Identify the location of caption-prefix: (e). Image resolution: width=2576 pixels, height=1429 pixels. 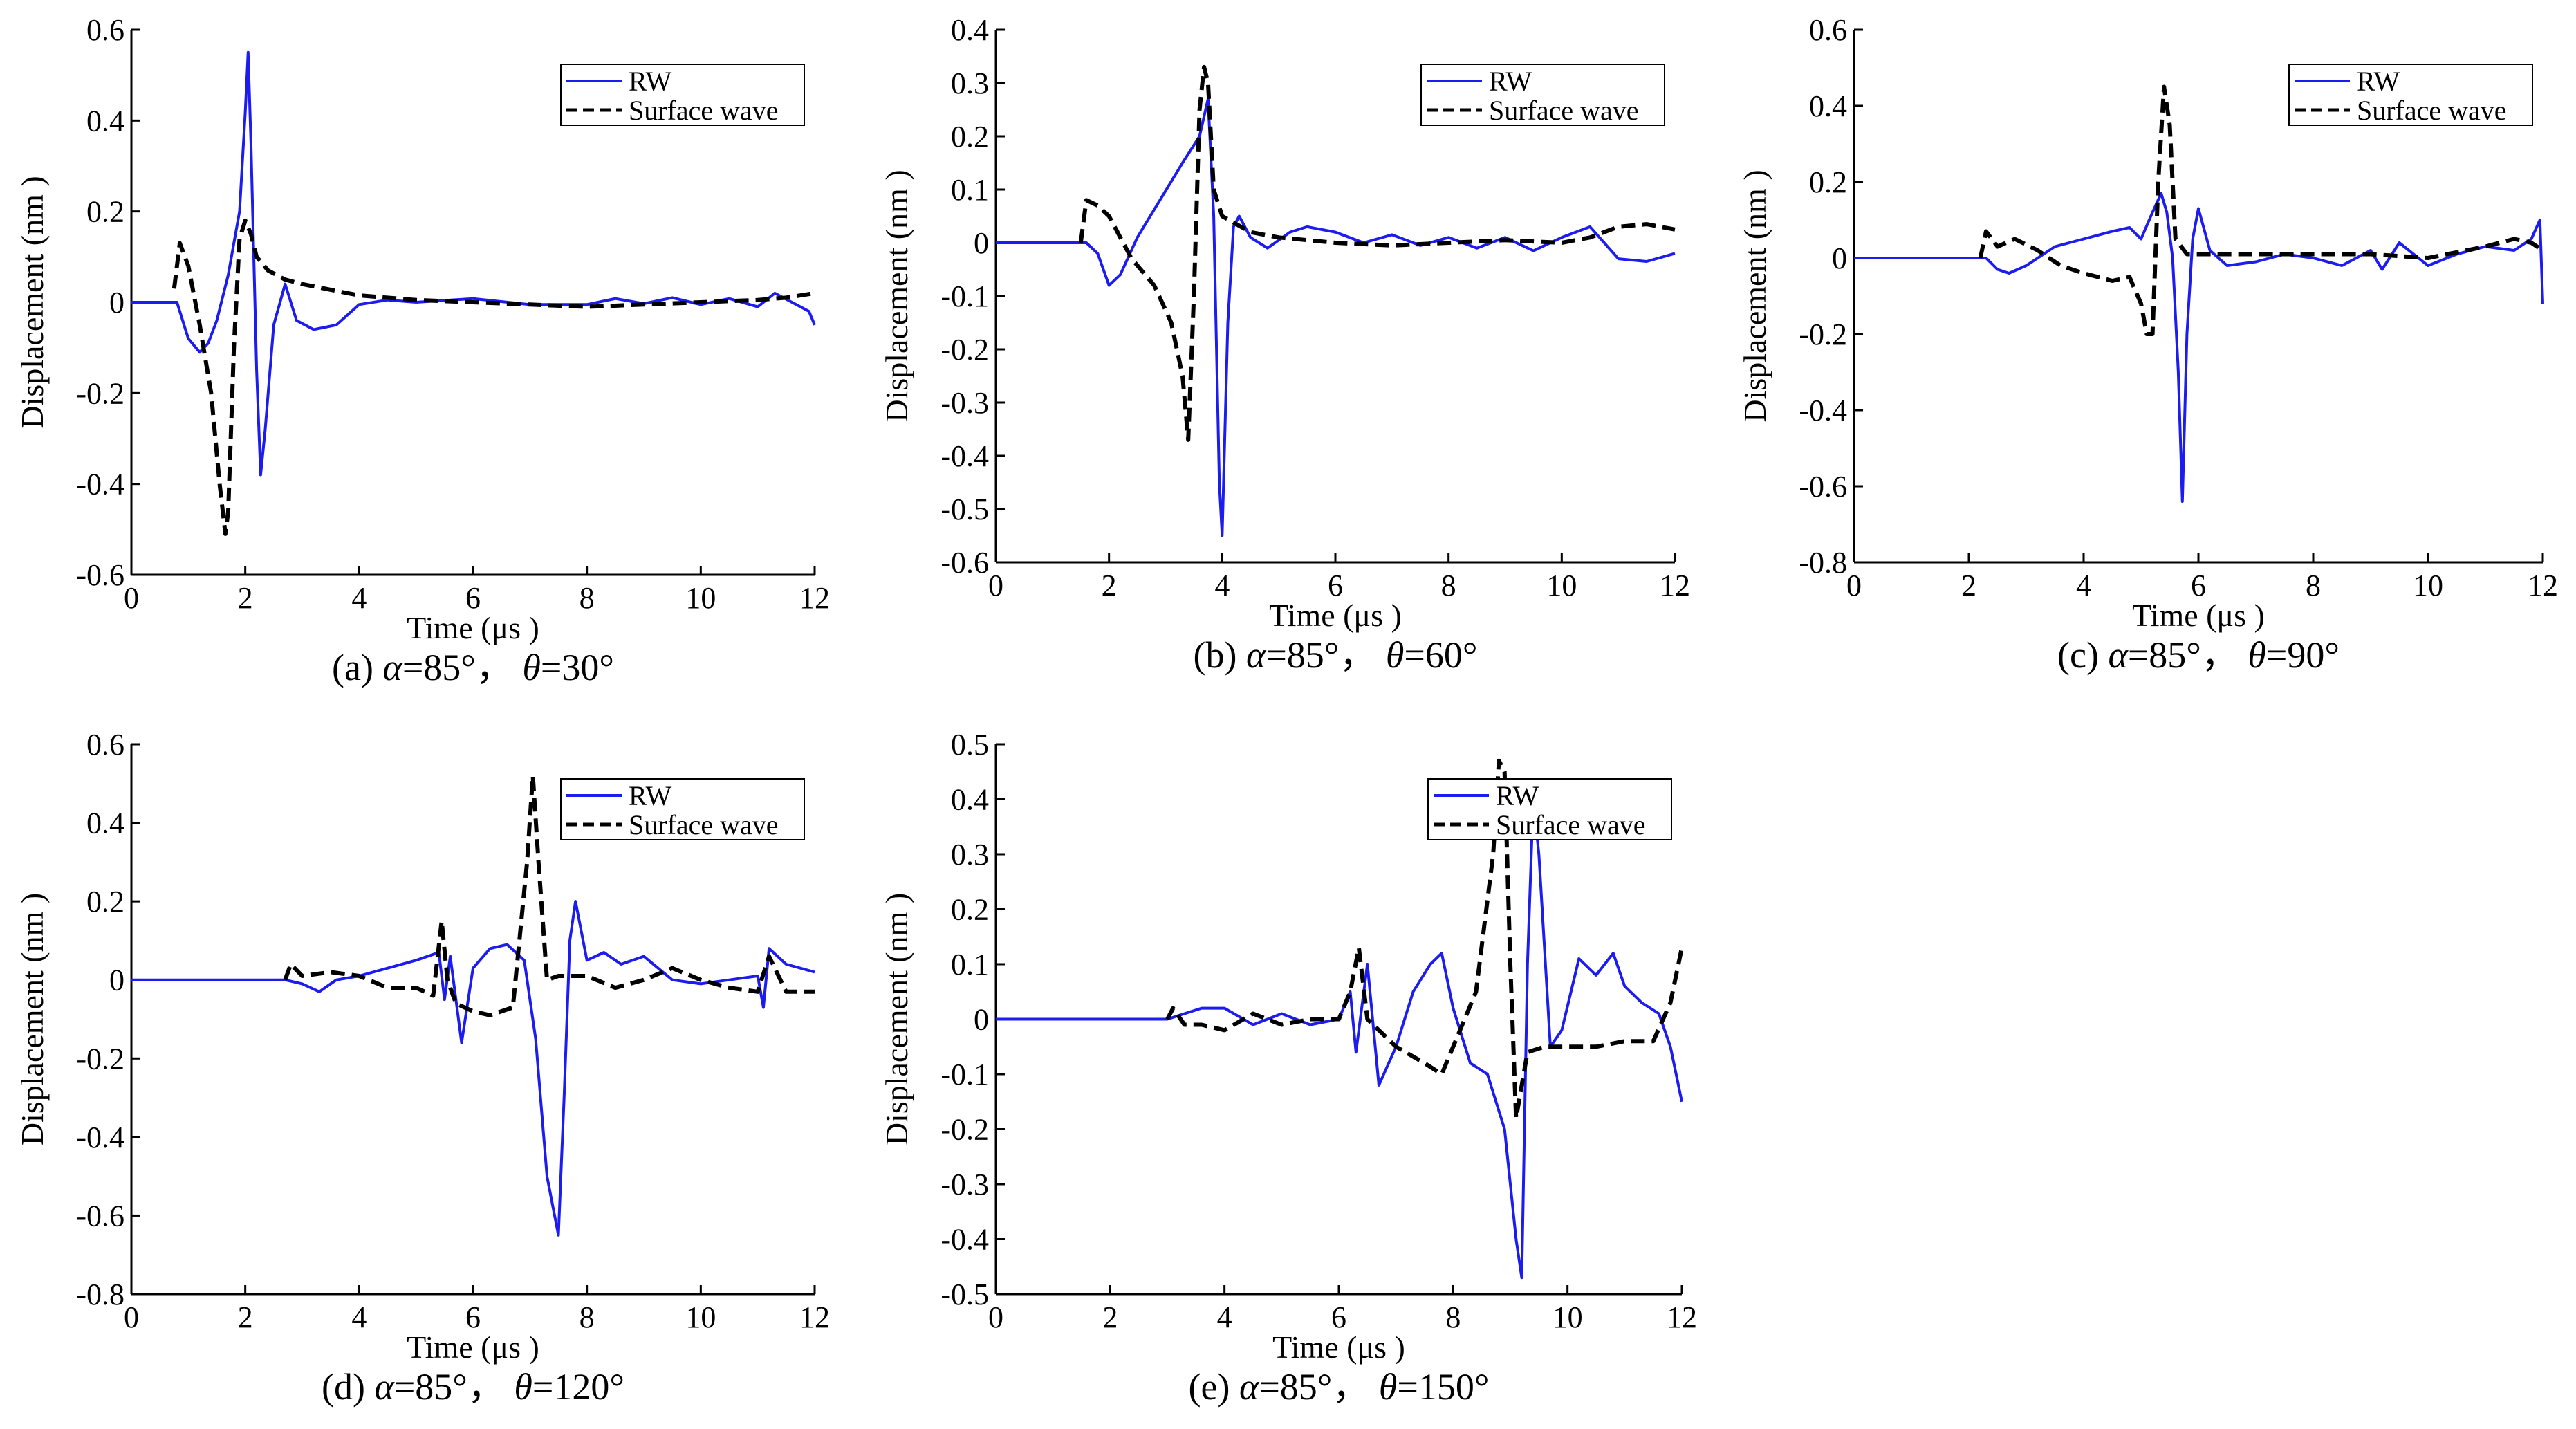
(1214, 1387).